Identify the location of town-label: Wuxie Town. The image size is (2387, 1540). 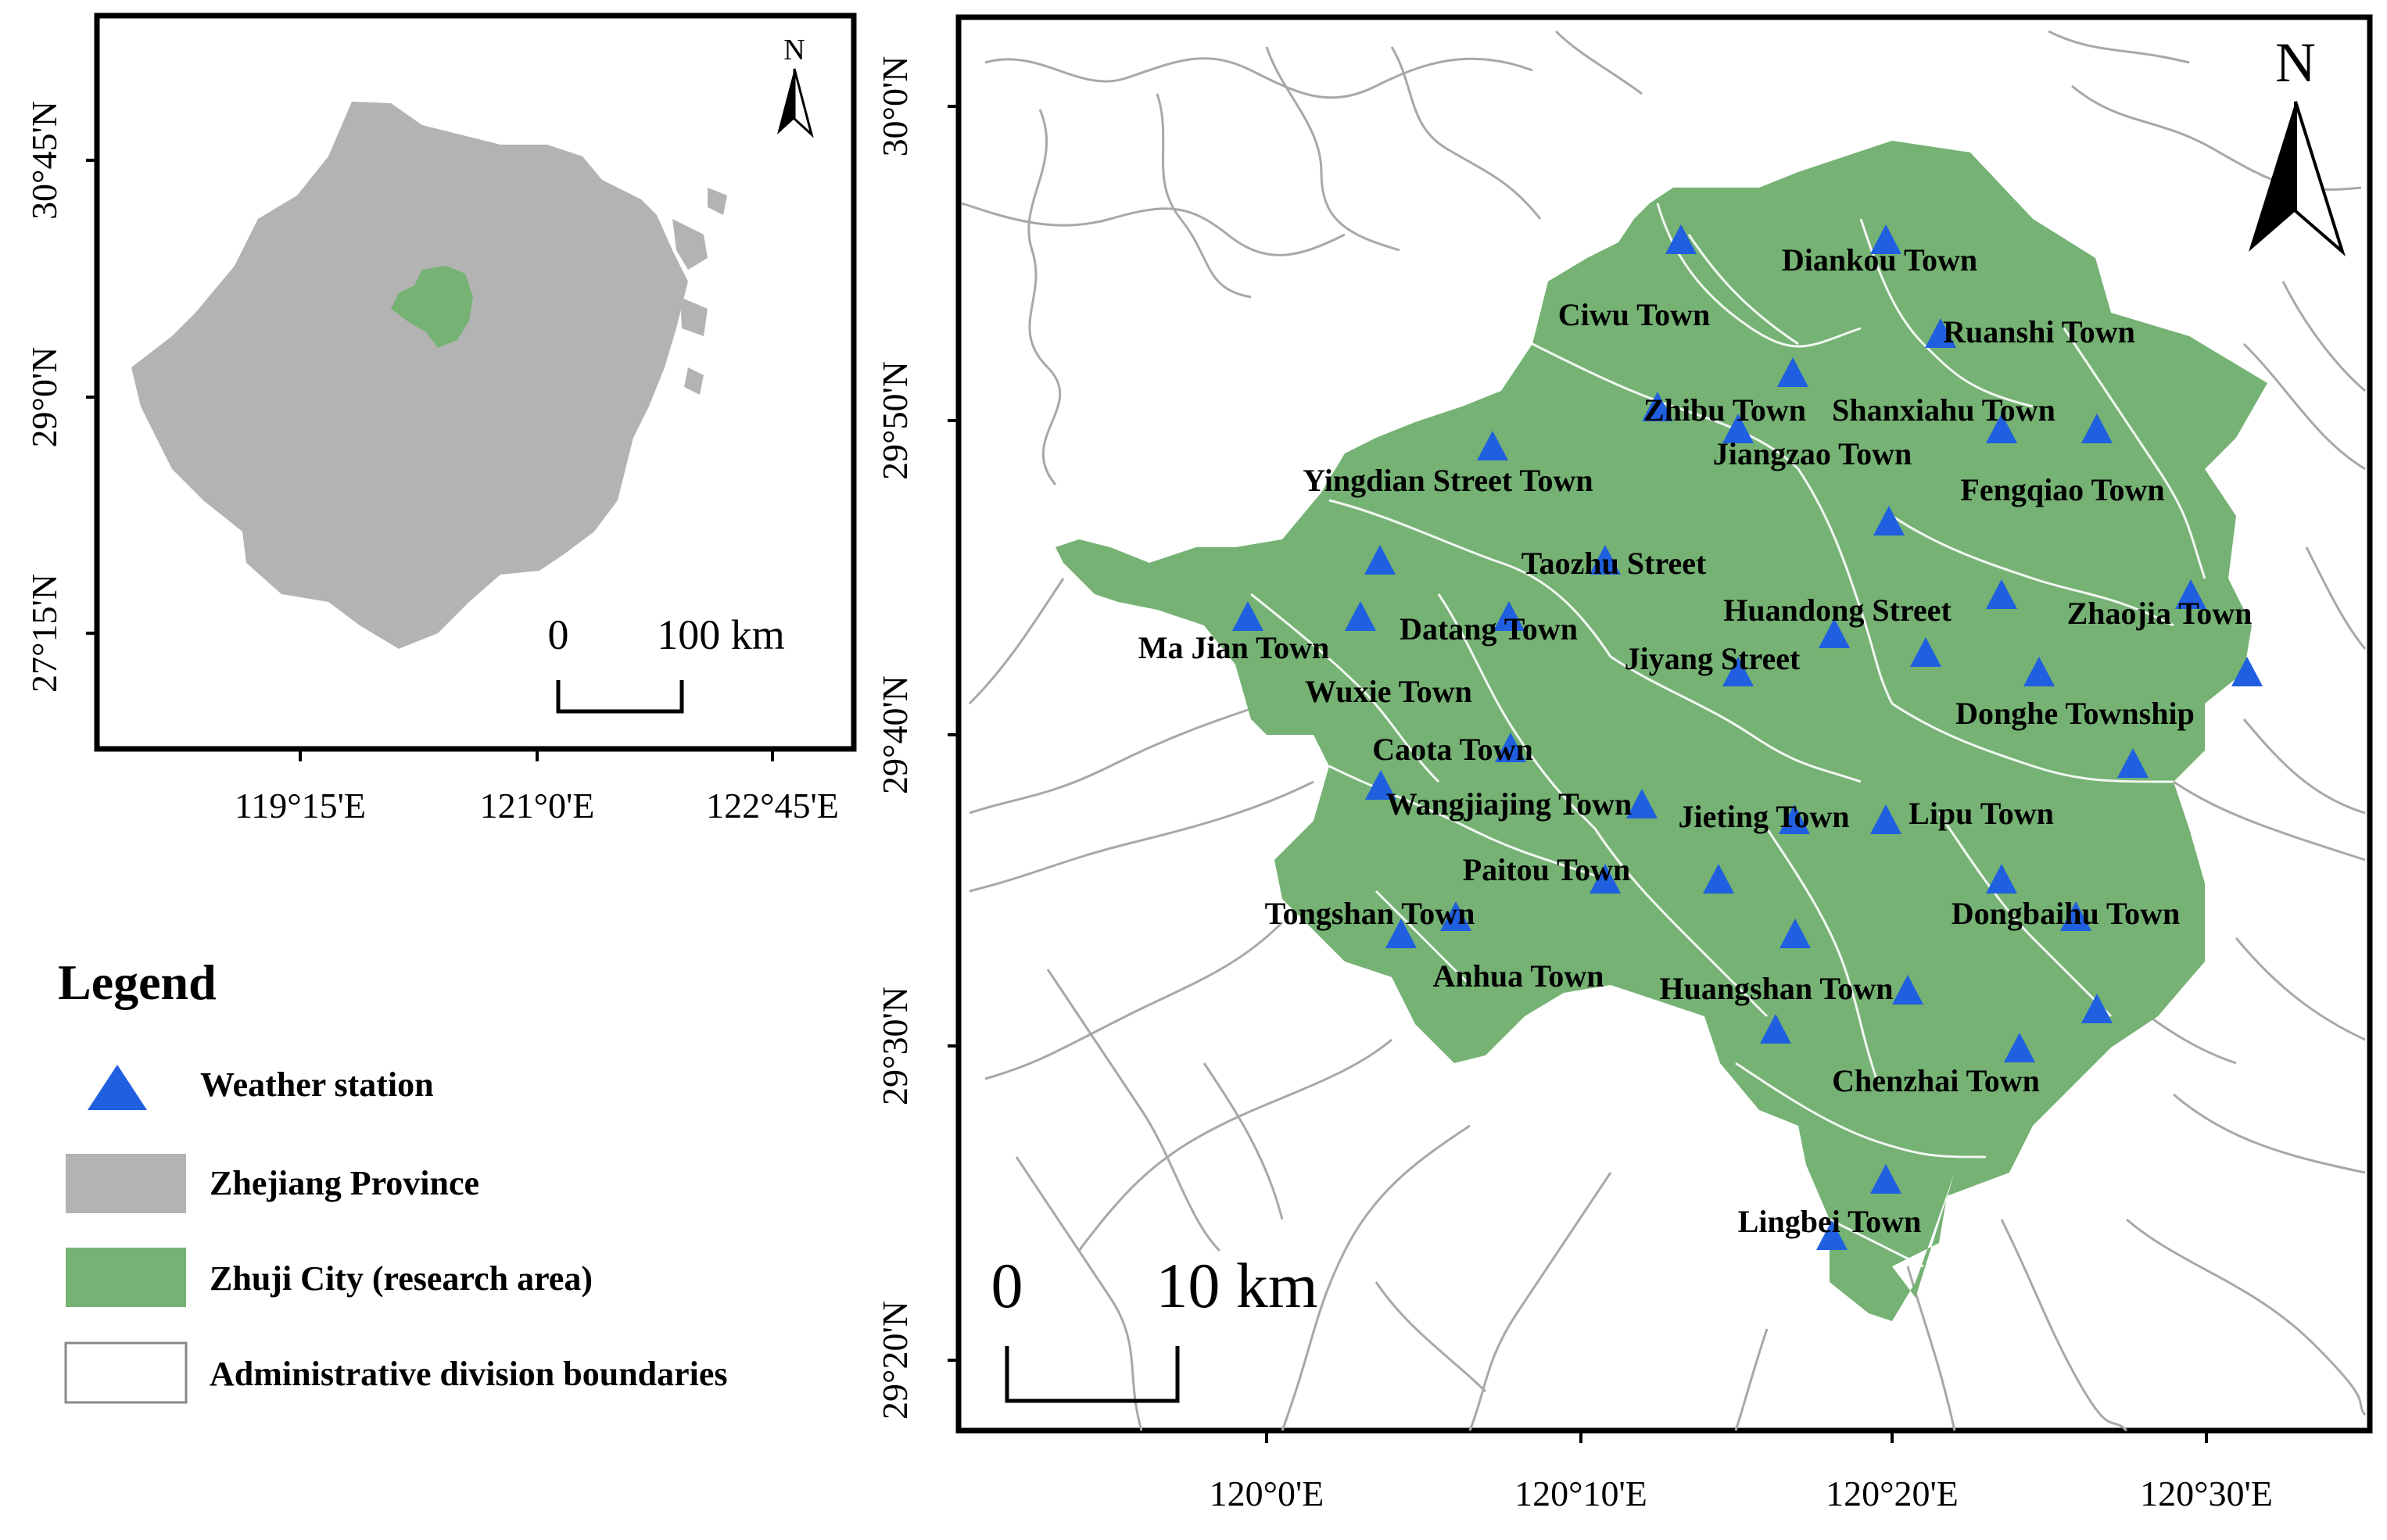
(1388, 691).